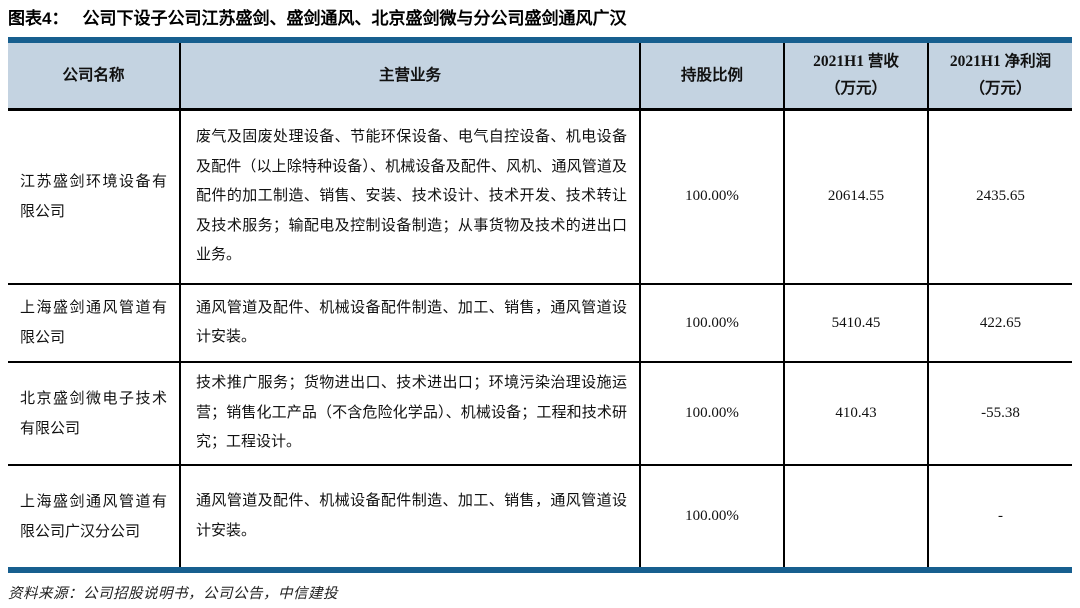  What do you see at coordinates (999, 515) in the screenshot?
I see `net-profit-cell: -` at bounding box center [999, 515].